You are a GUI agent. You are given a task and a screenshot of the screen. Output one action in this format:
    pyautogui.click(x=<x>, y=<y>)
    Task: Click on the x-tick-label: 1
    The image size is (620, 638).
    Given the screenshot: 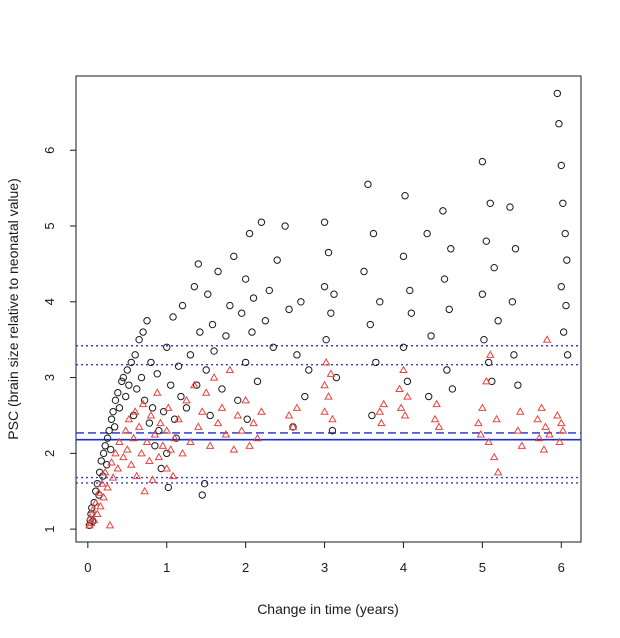 What is the action you would take?
    pyautogui.click(x=166, y=567)
    